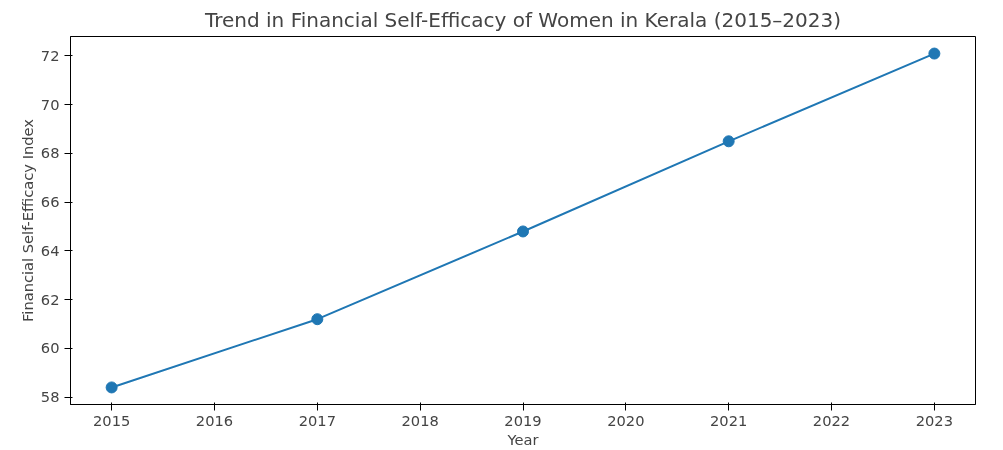  I want to click on y-tick-label: 64, so click(50, 250).